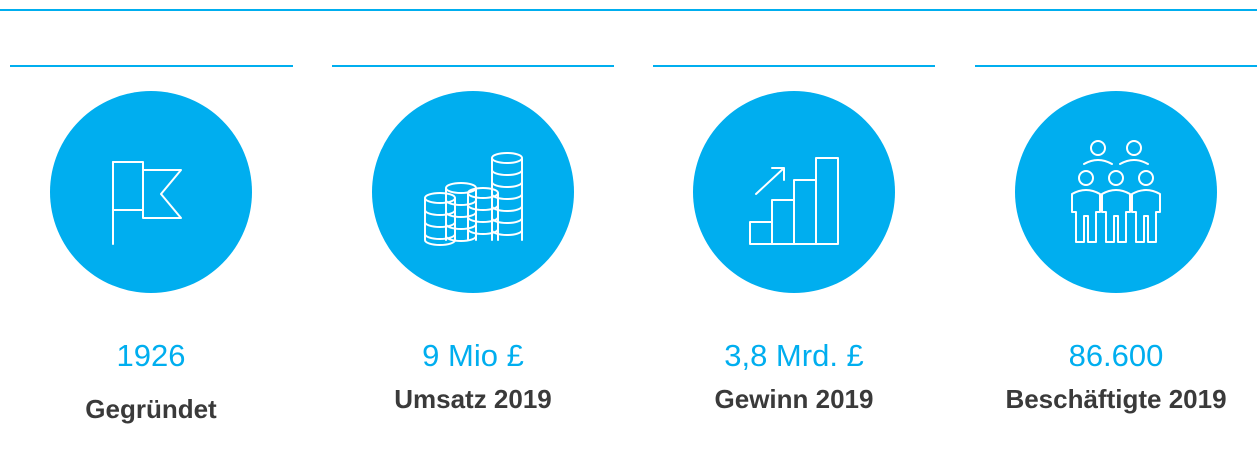  I want to click on stat-value: 86.600, so click(1116, 355).